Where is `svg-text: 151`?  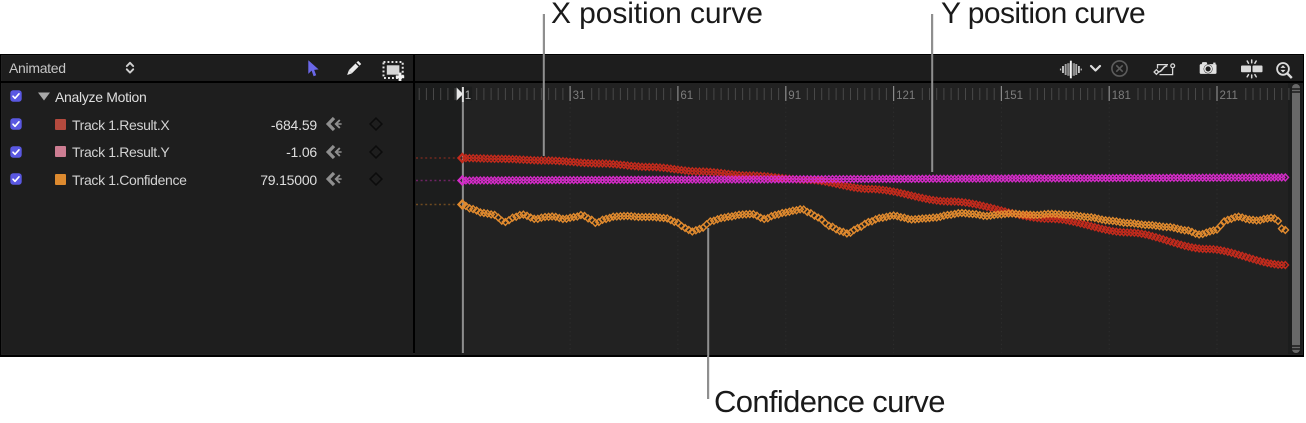
svg-text: 151 is located at coordinates (1013, 96).